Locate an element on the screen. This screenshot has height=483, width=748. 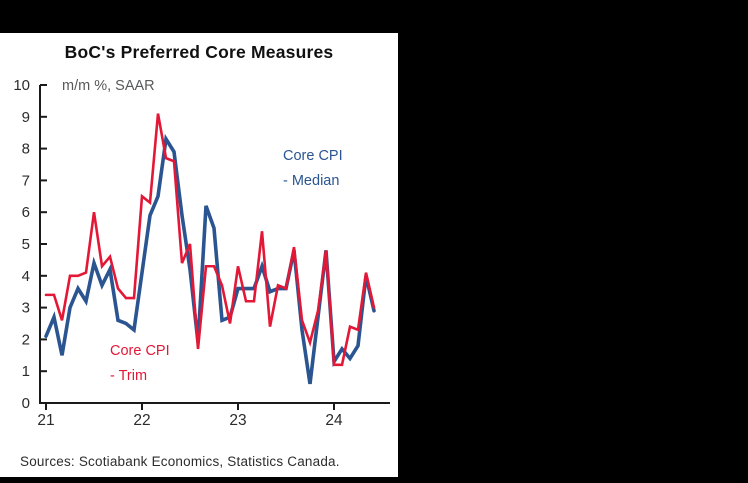
x-tick-label: 24 is located at coordinates (334, 420).